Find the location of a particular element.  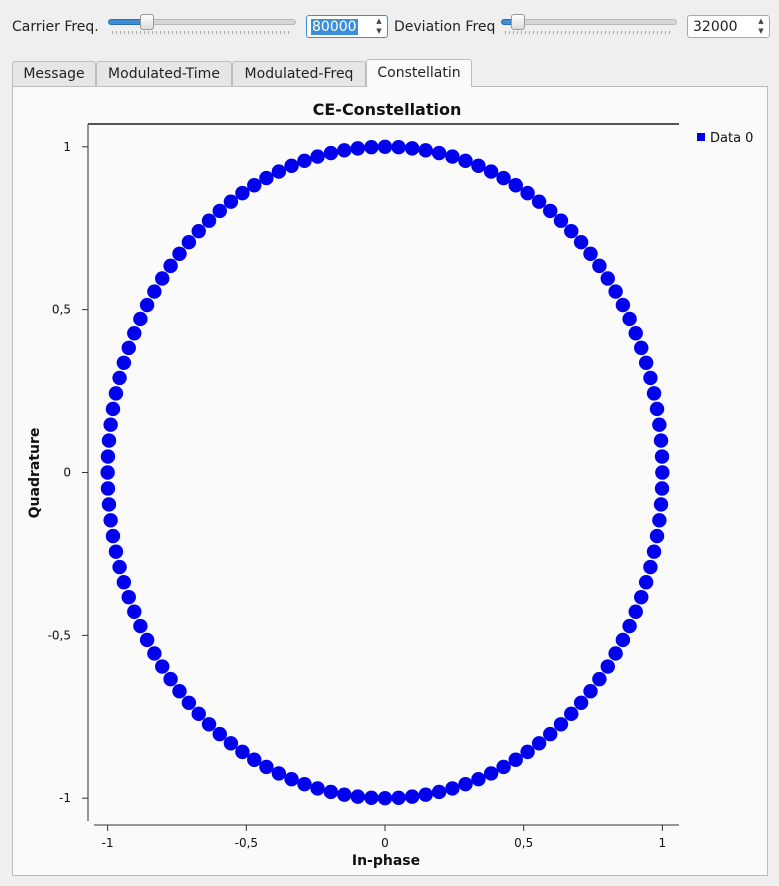

tab-constellatin: Constellatin is located at coordinates (419, 73).